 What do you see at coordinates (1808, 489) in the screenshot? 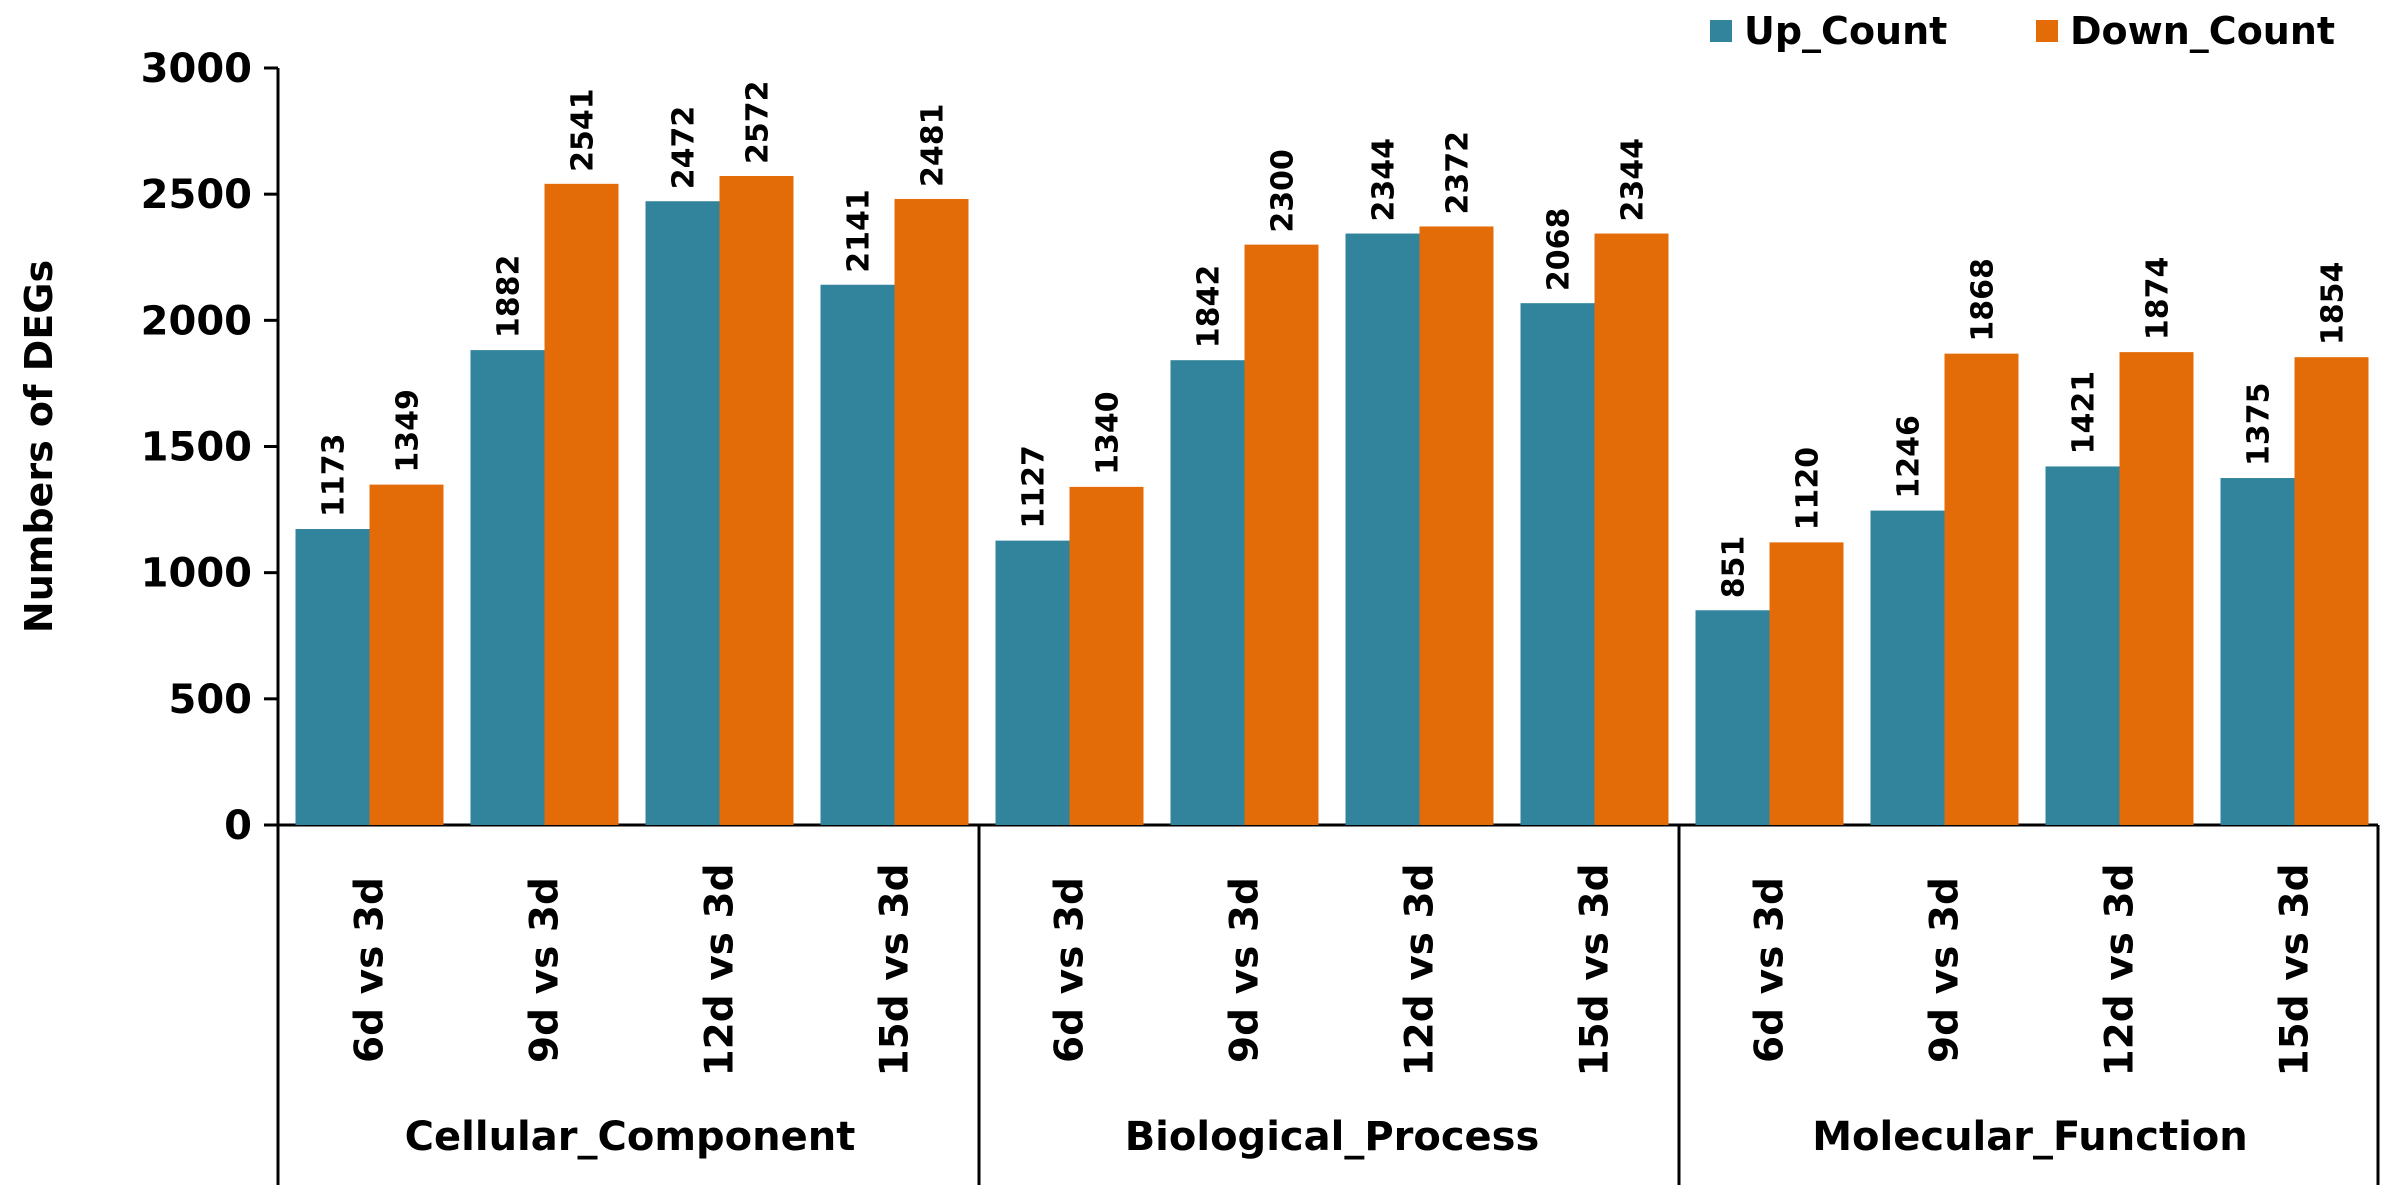
I see `down-count-data-label: 1120` at bounding box center [1808, 489].